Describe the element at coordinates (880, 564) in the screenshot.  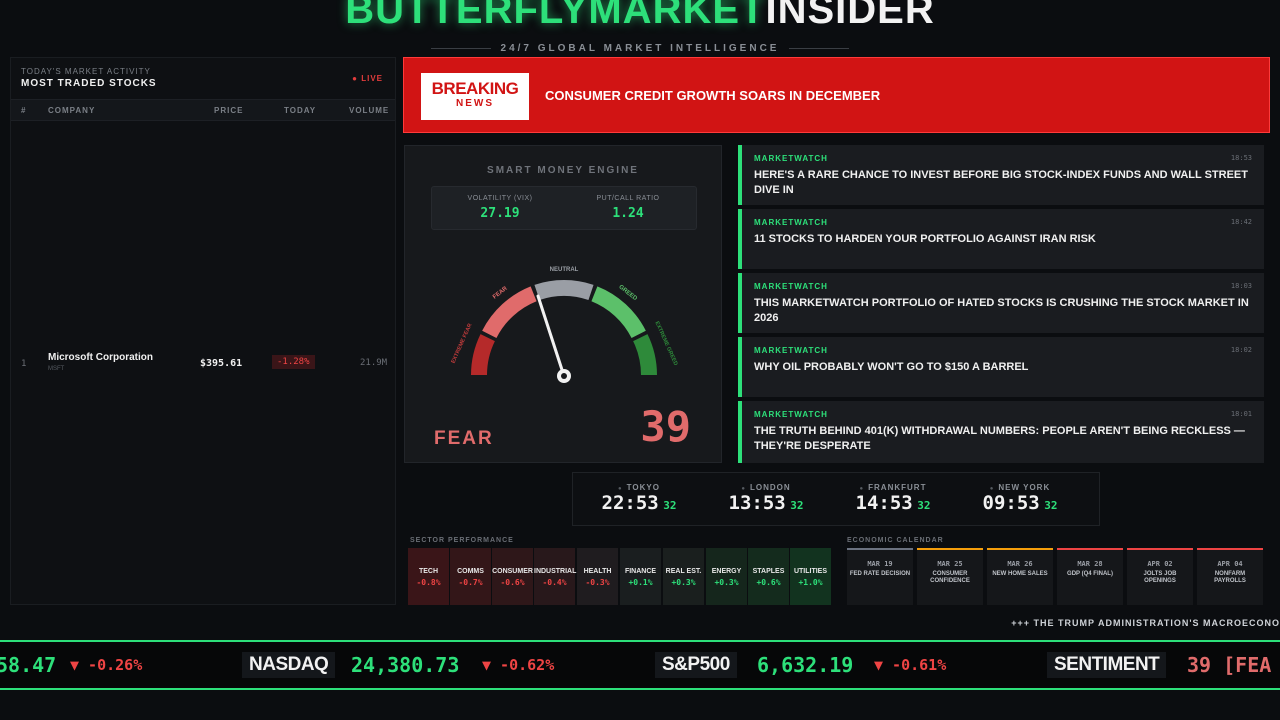
I see `event-date: MAR 19` at that location.